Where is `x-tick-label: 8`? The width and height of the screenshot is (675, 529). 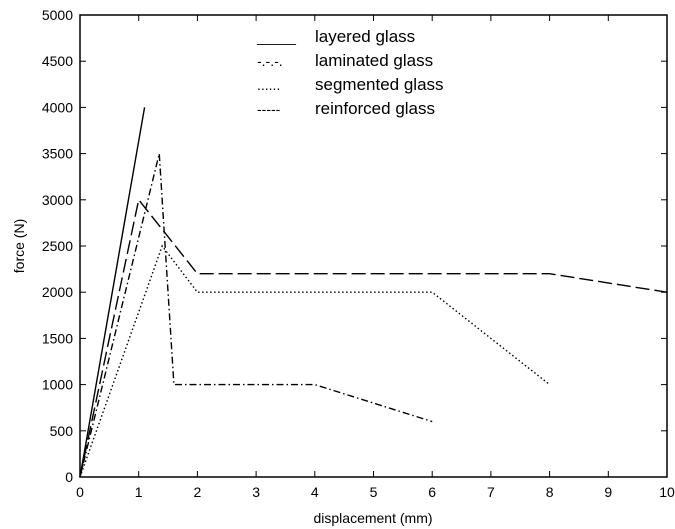 x-tick-label: 8 is located at coordinates (550, 492).